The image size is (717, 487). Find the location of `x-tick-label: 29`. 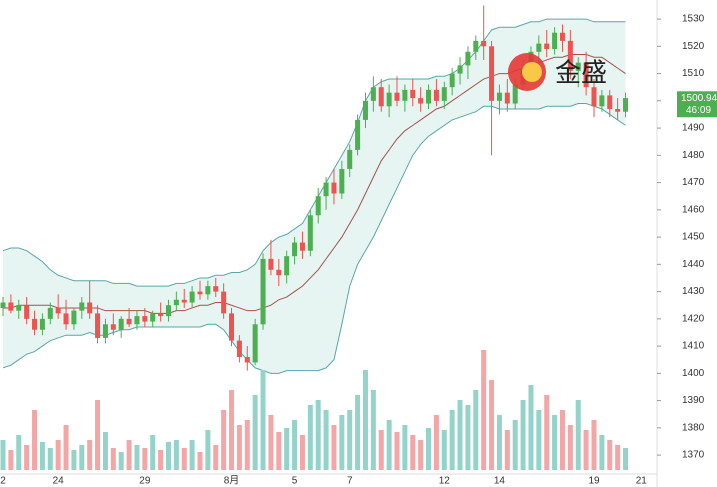

x-tick-label: 29 is located at coordinates (145, 481).